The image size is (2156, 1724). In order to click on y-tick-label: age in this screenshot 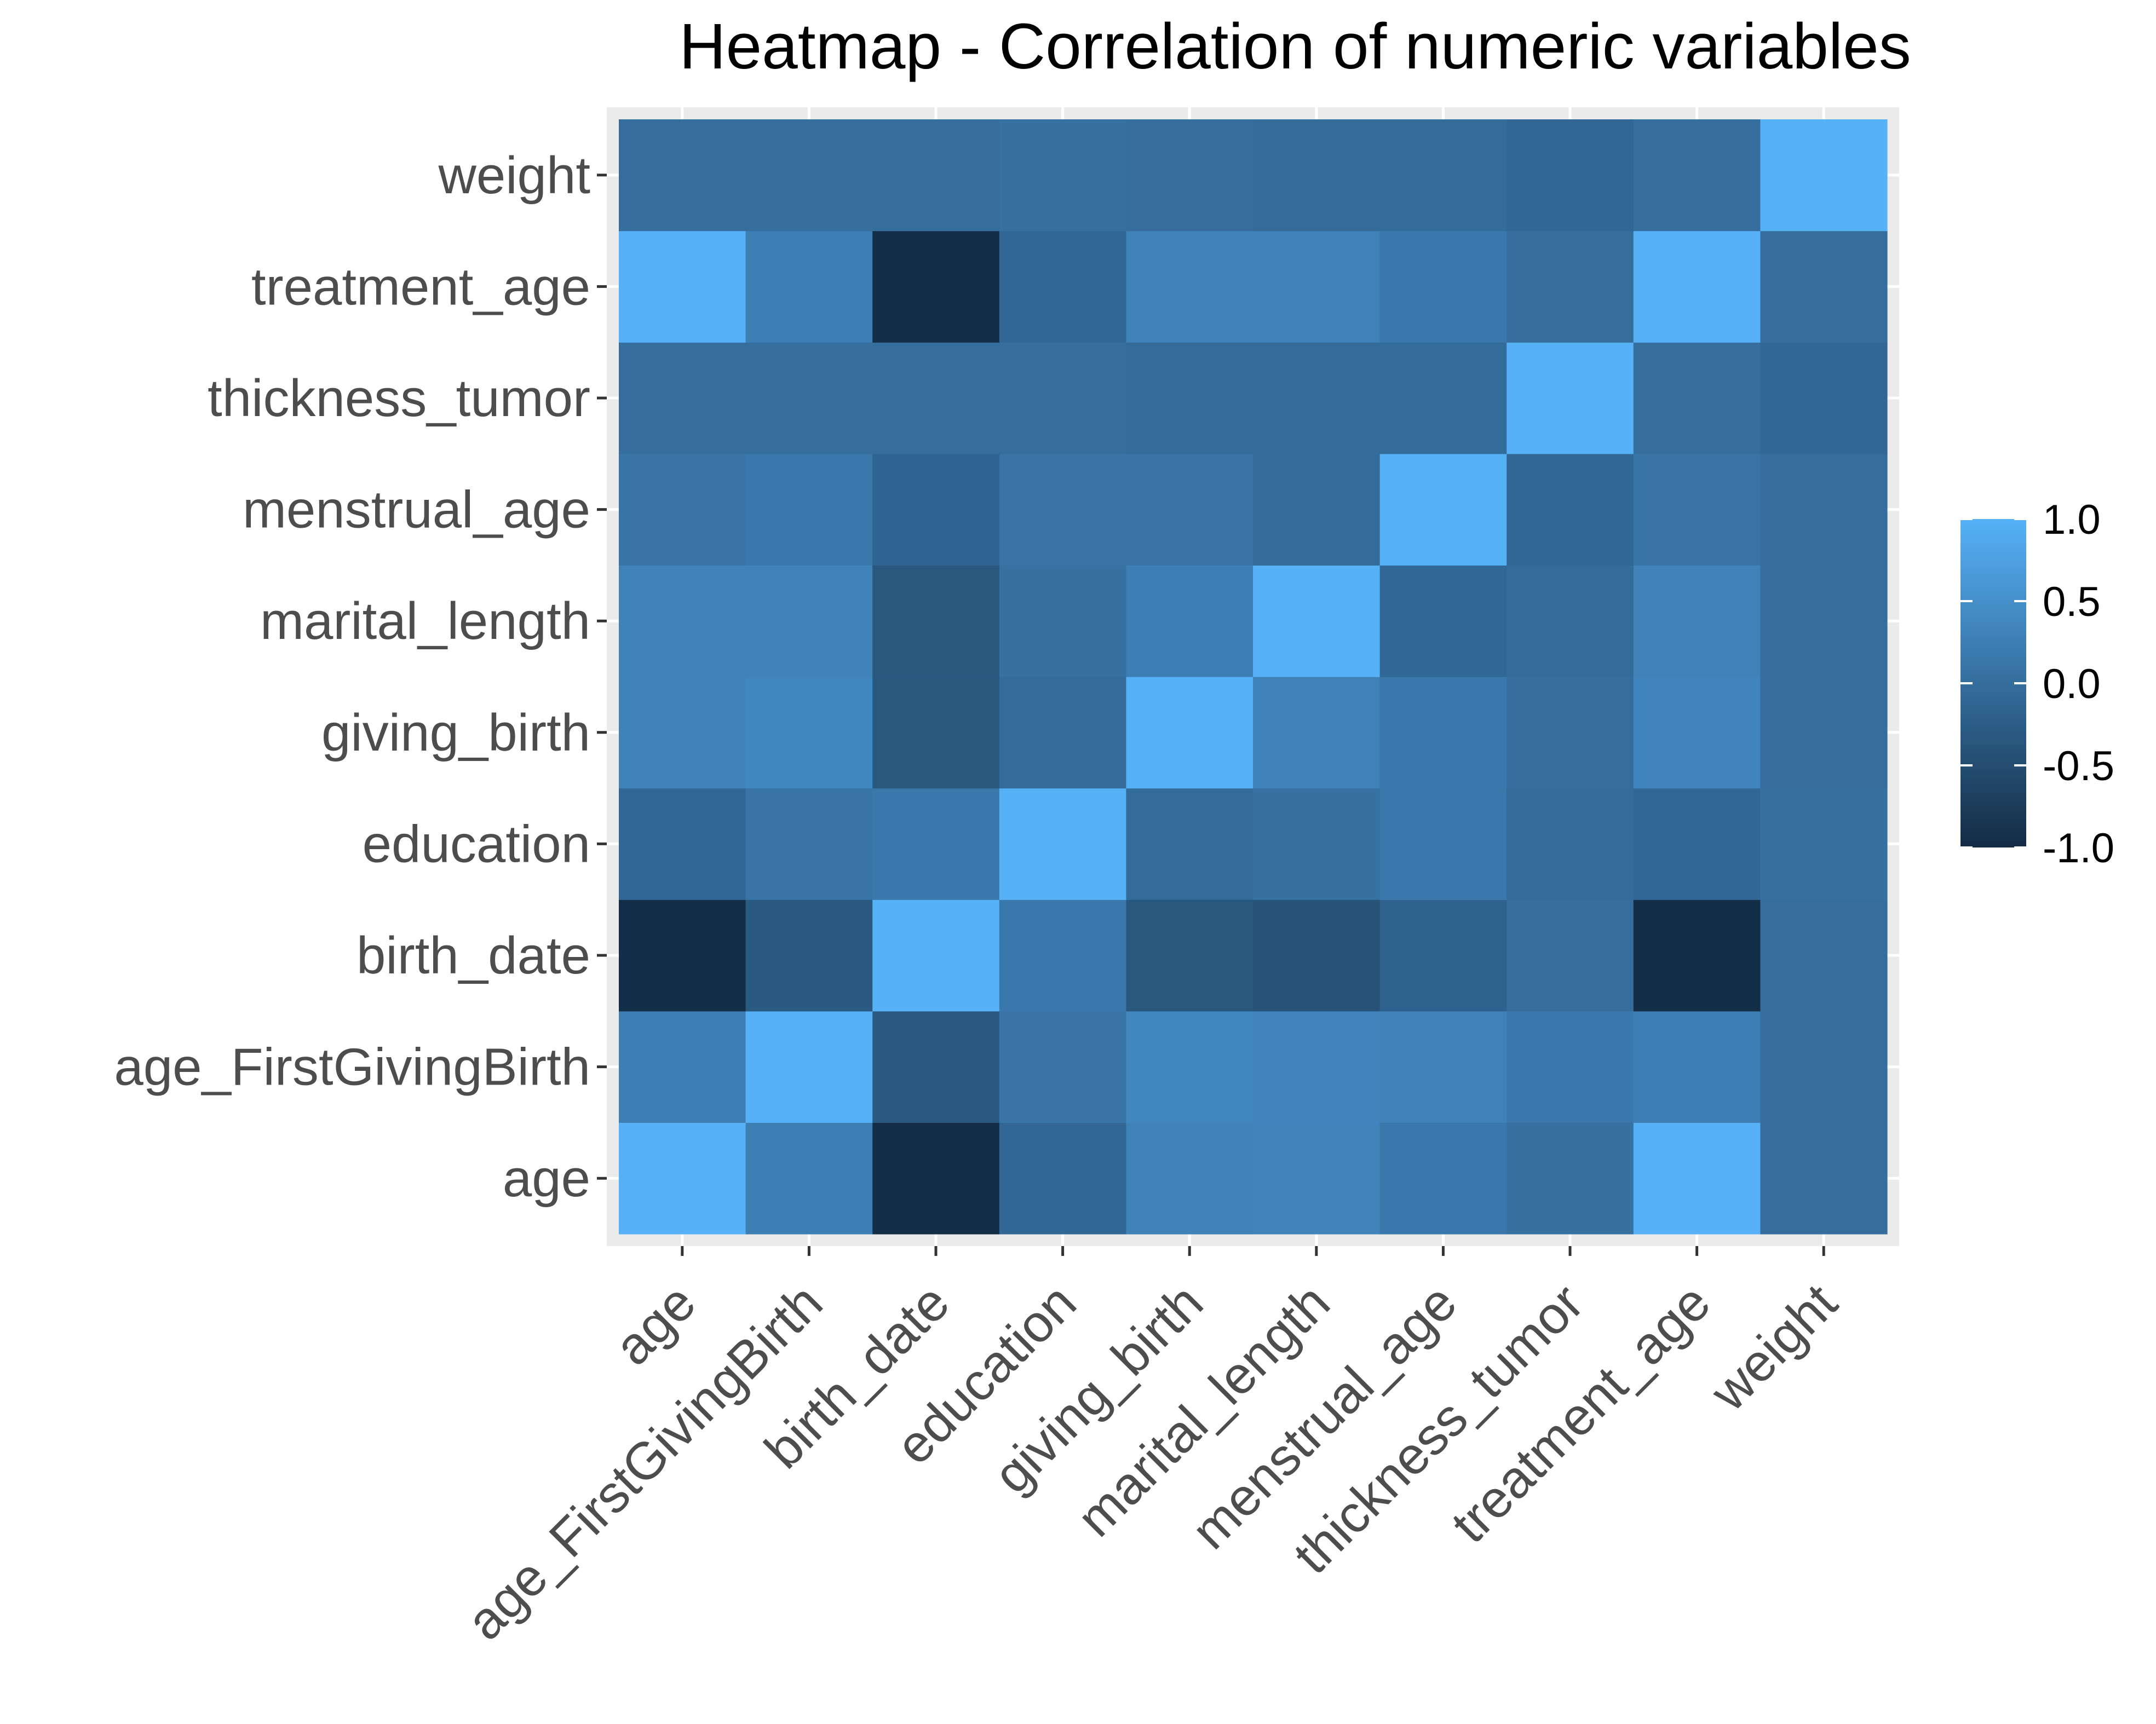, I will do `click(547, 1178)`.